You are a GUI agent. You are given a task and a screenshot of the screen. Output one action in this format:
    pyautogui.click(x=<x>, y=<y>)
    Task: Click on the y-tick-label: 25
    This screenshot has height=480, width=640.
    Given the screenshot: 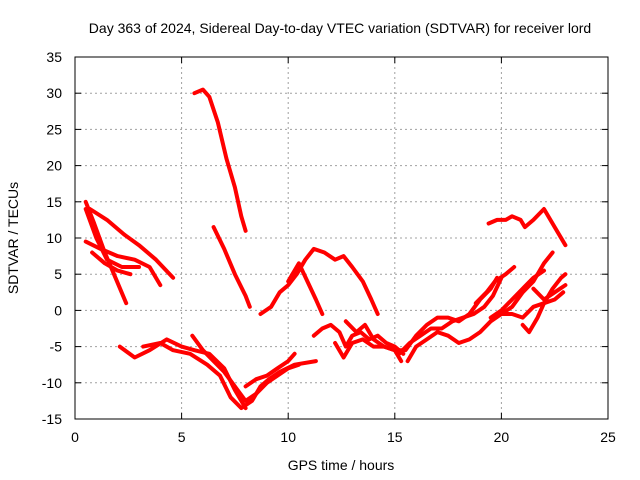 What is the action you would take?
    pyautogui.click(x=54, y=129)
    